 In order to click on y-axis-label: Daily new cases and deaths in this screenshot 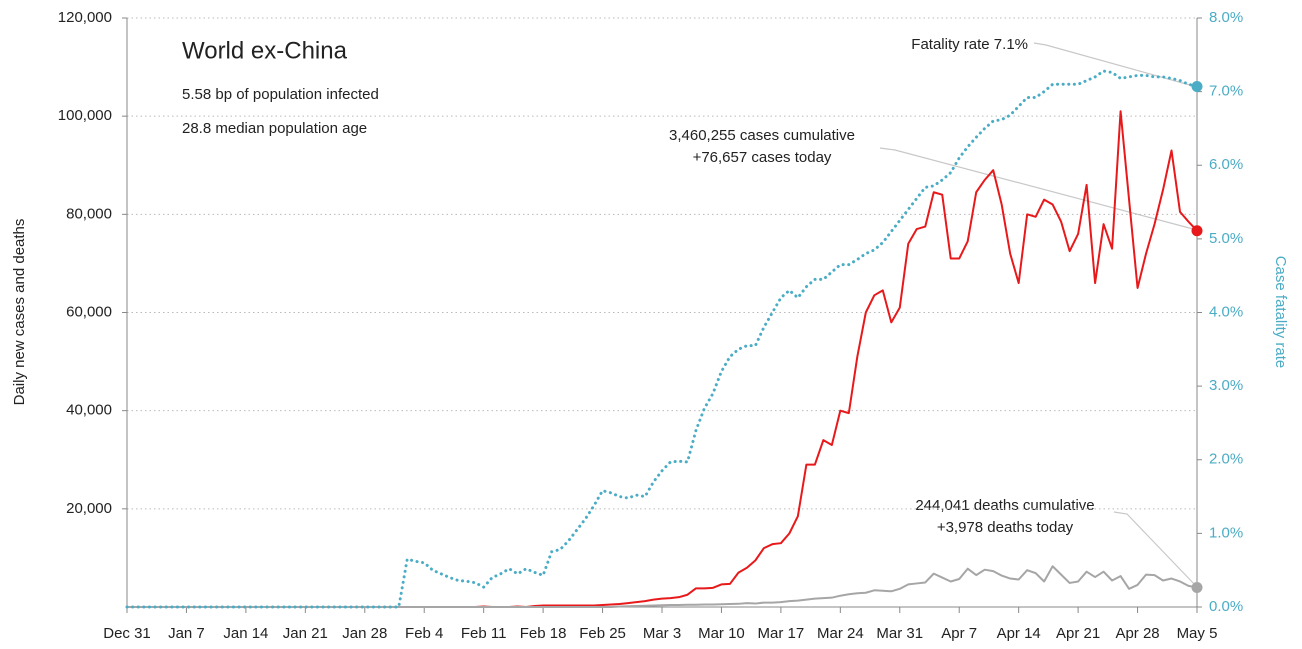, I will do `click(19, 312)`.